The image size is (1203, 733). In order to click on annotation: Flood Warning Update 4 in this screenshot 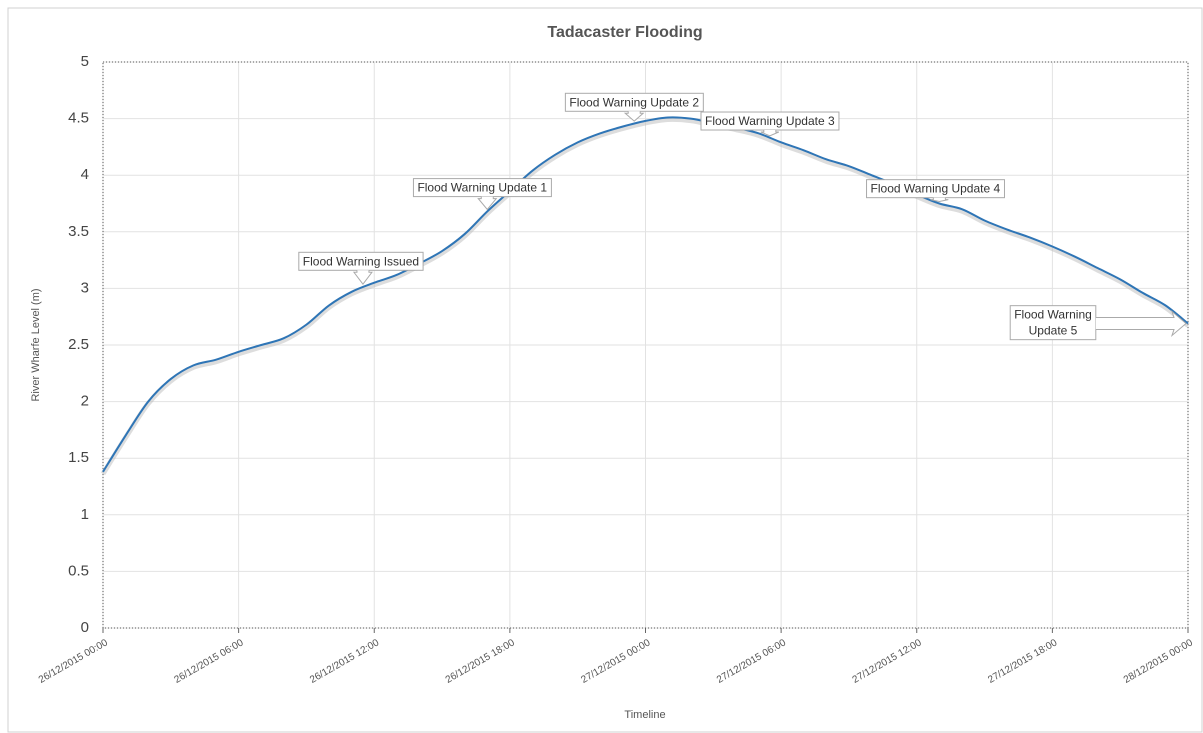, I will do `click(935, 191)`.